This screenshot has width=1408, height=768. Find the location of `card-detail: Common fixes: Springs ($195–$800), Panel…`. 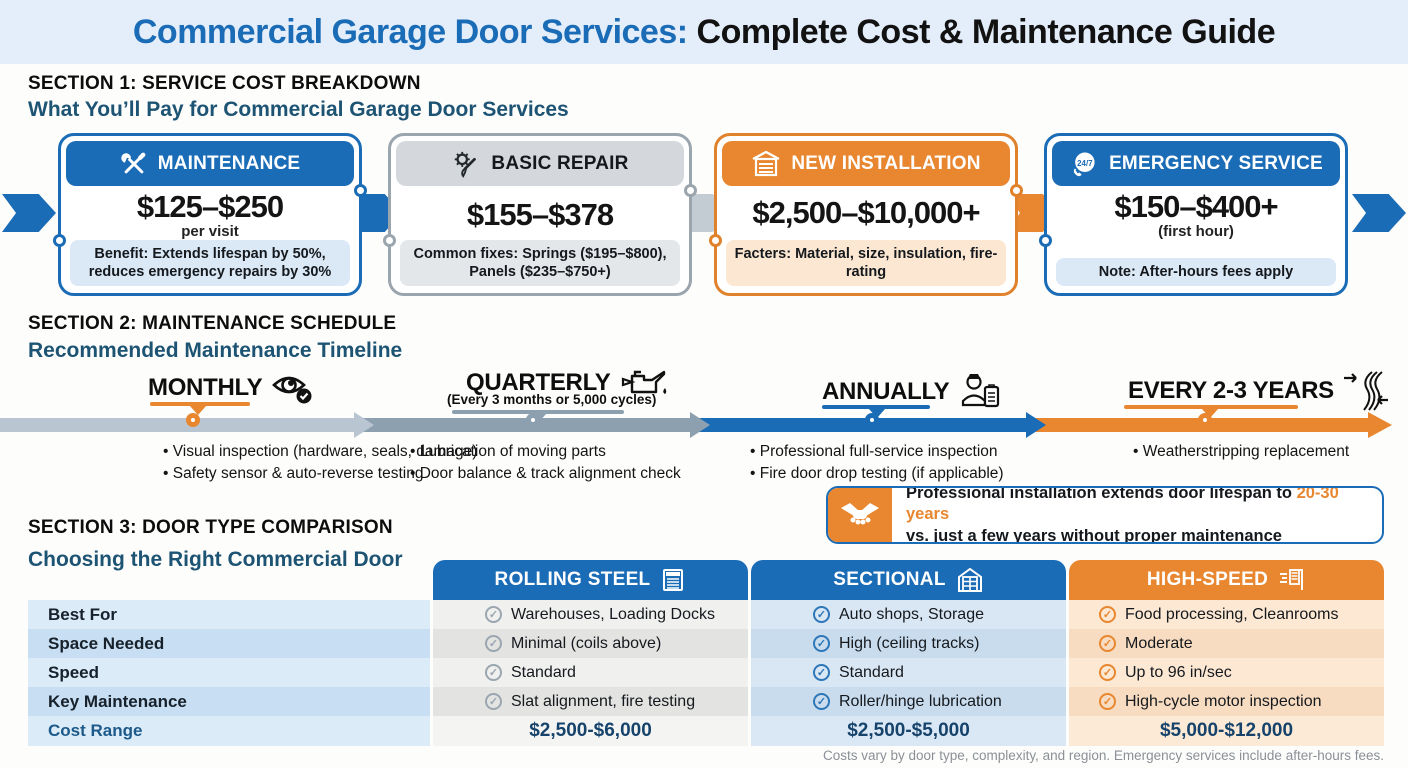

card-detail: Common fixes: Springs ($195–$800), Panel… is located at coordinates (540, 262).